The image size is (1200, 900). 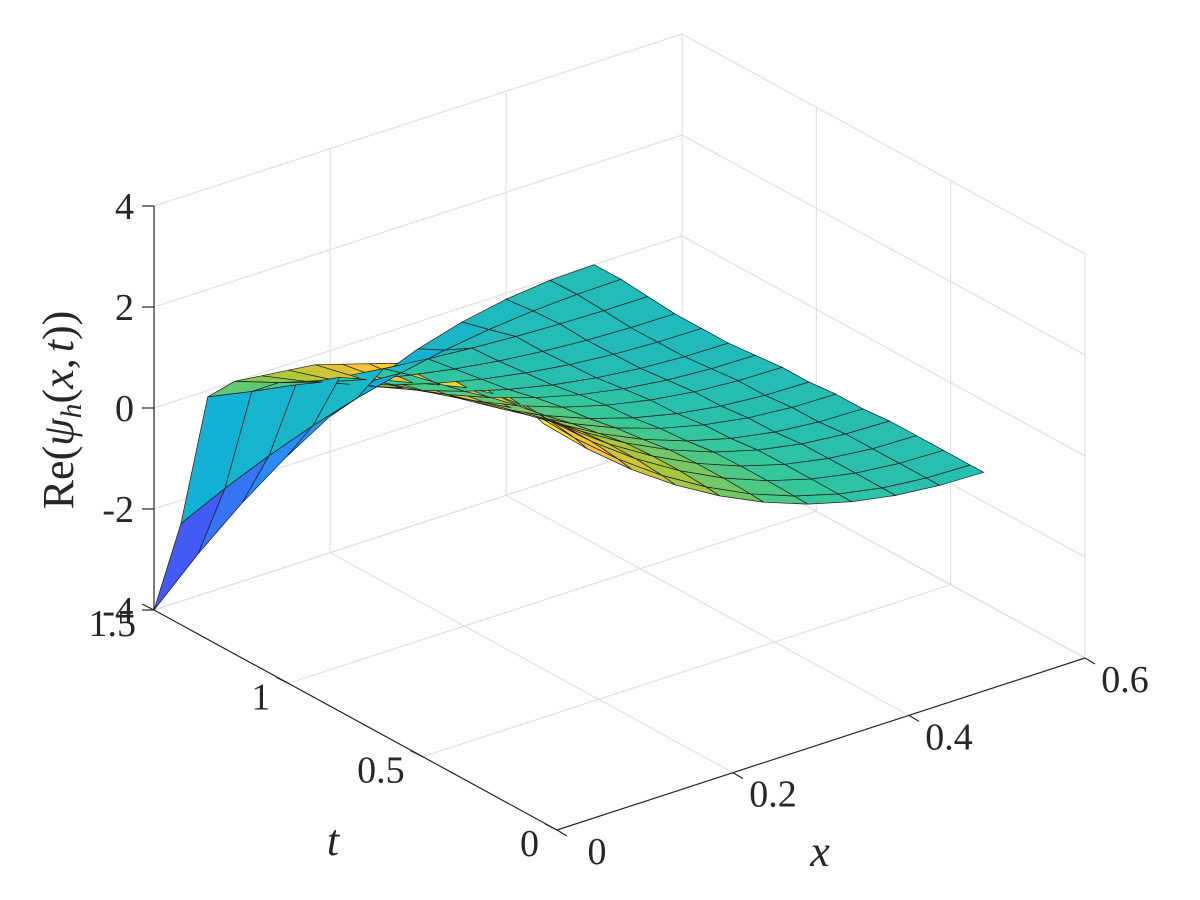 What do you see at coordinates (61, 410) in the screenshot?
I see `z-axis-title: Re(ψh(x,t))` at bounding box center [61, 410].